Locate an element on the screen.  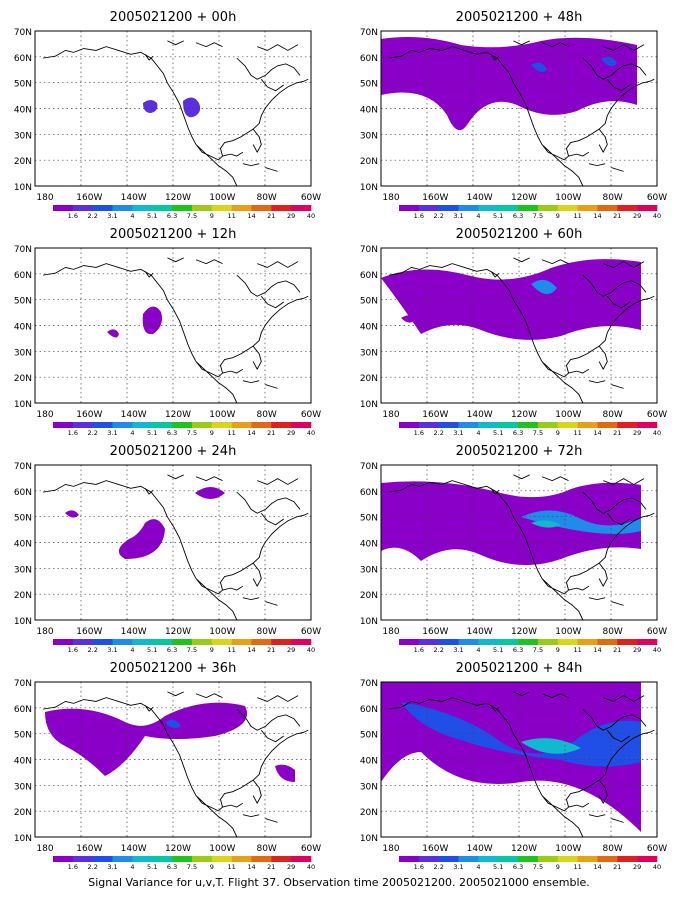
panel-title: 2005021200 + 24h is located at coordinates (173, 451).